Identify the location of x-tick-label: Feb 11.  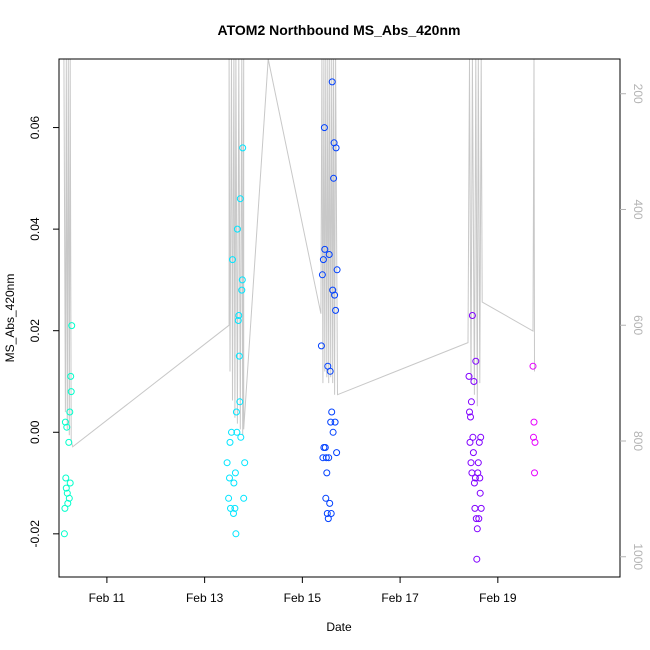
(107, 598).